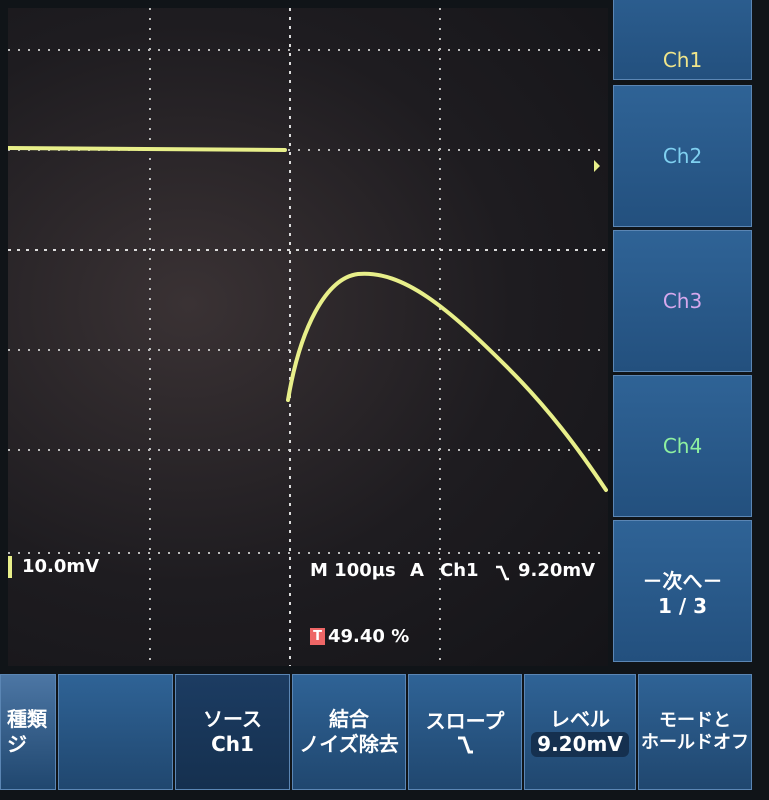 This screenshot has width=769, height=800. What do you see at coordinates (10, 567) in the screenshot?
I see `ch1-marker` at bounding box center [10, 567].